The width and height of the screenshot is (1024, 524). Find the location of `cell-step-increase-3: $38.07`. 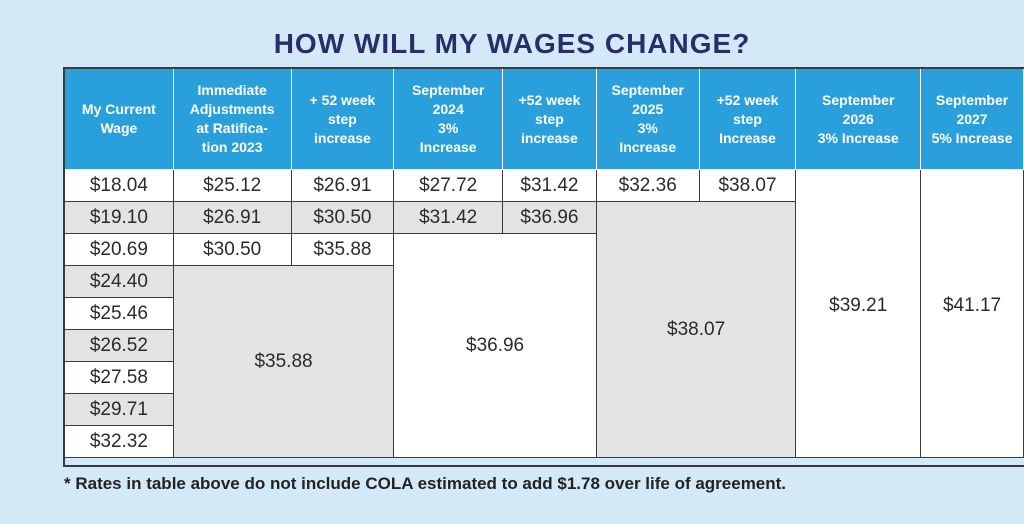

cell-step-increase-3: $38.07 is located at coordinates (747, 185).